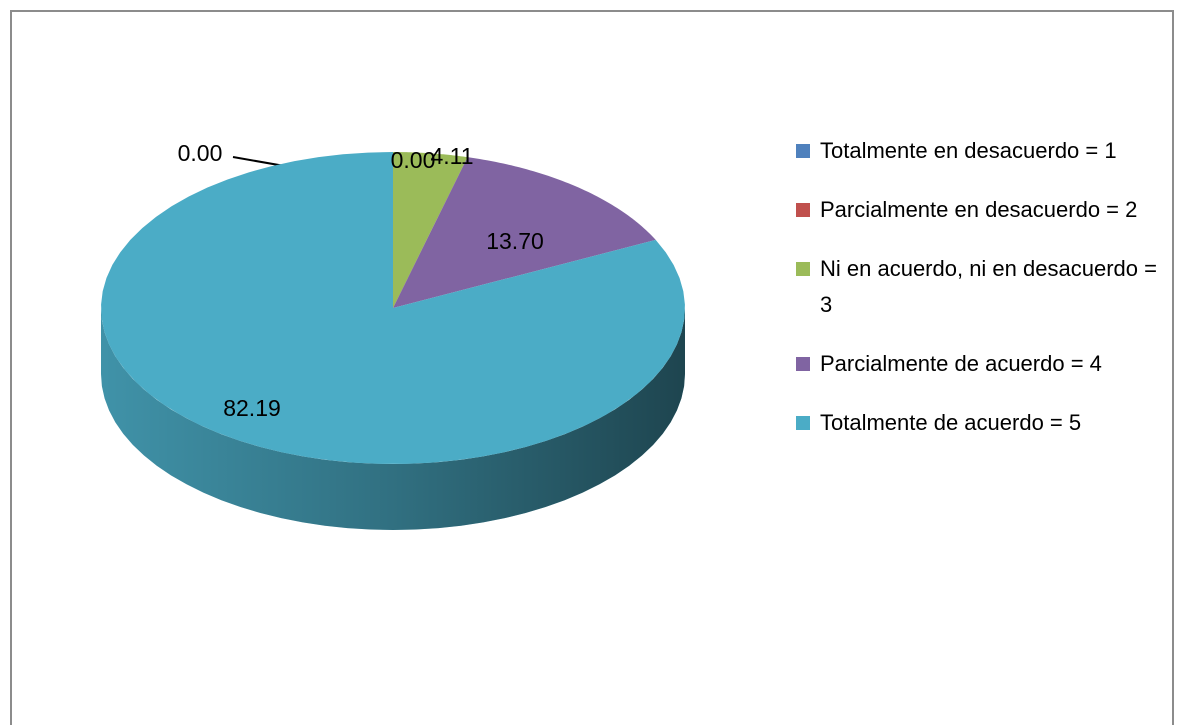 The width and height of the screenshot is (1184, 725). Describe the element at coordinates (951, 422) in the screenshot. I see `legend-label: Totalmente de acuerdo = 5` at that location.